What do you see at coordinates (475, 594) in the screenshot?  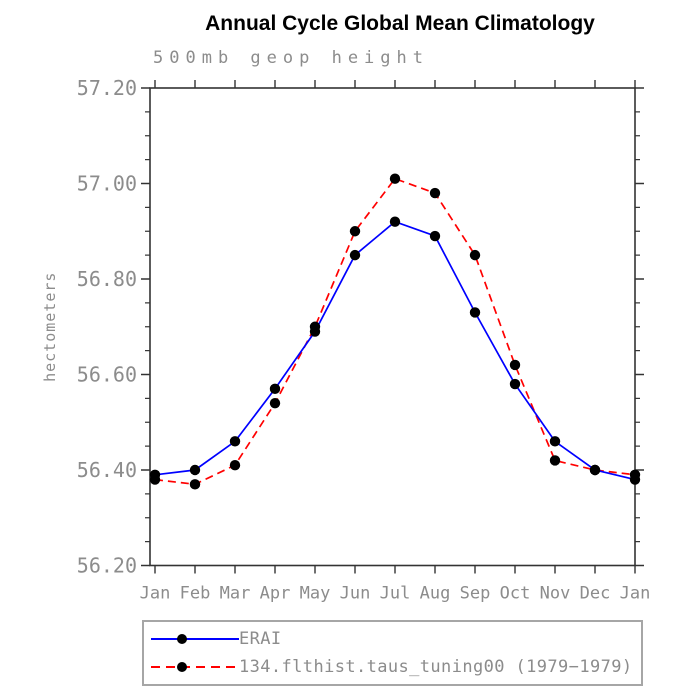 I see `x-tick-label: Sep` at bounding box center [475, 594].